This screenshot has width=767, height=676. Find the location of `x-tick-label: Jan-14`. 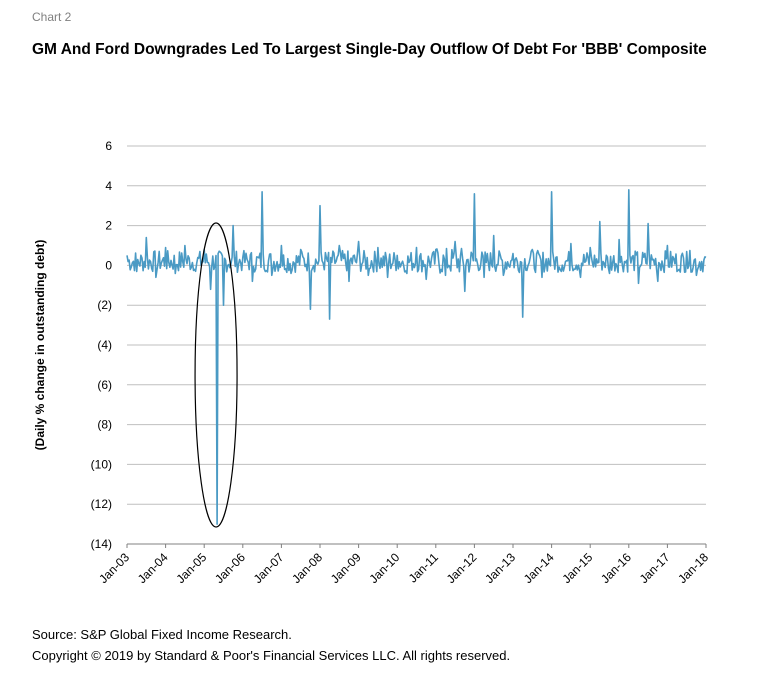

x-tick-label: Jan-14 is located at coordinates (539, 568).